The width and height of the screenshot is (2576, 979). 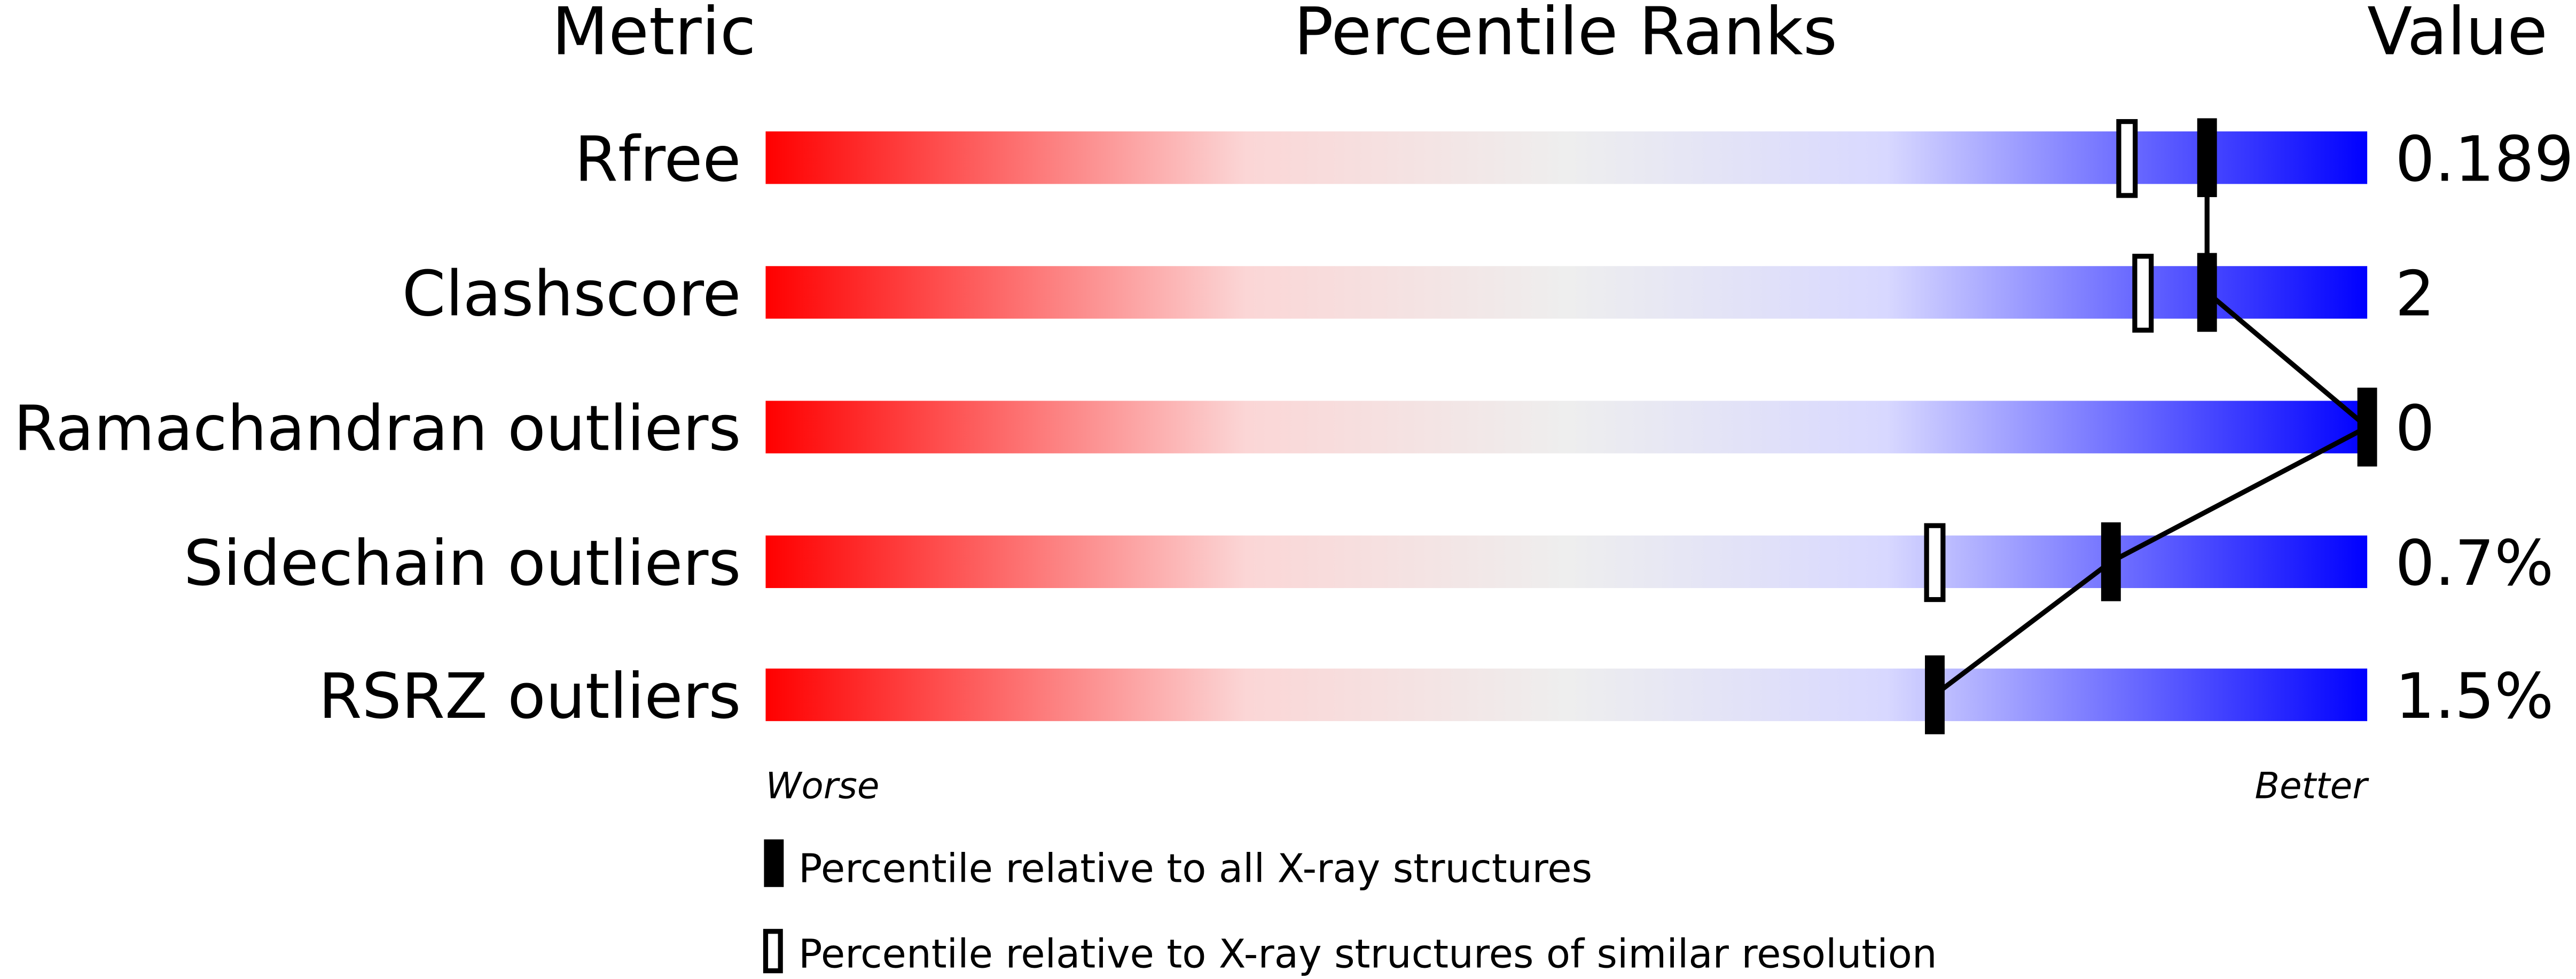 I want to click on metric-label: Clashscore, so click(x=571, y=293).